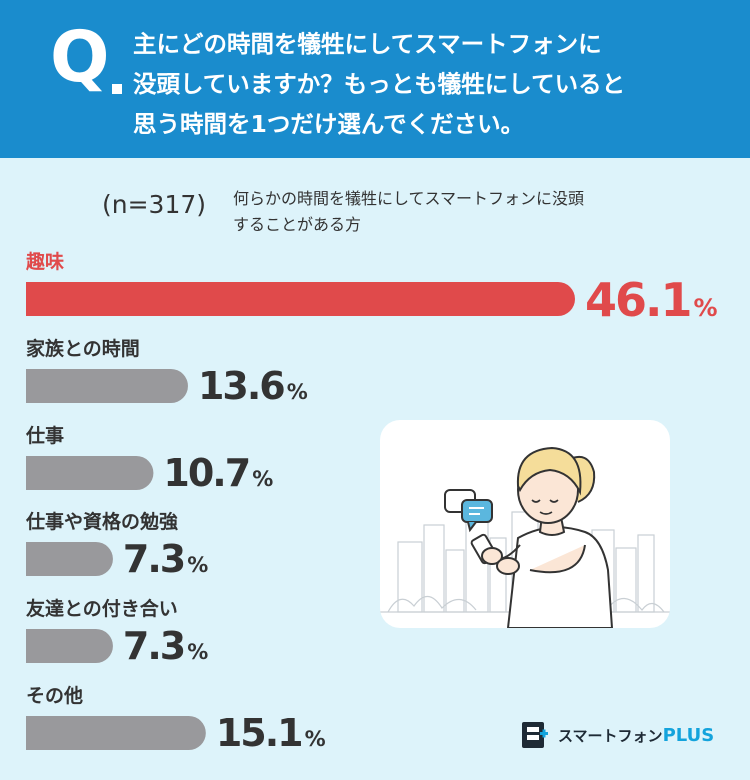  Describe the element at coordinates (329, 124) in the screenshot. I see `question-line: 思う時間を1つだけ選んでください。` at that location.